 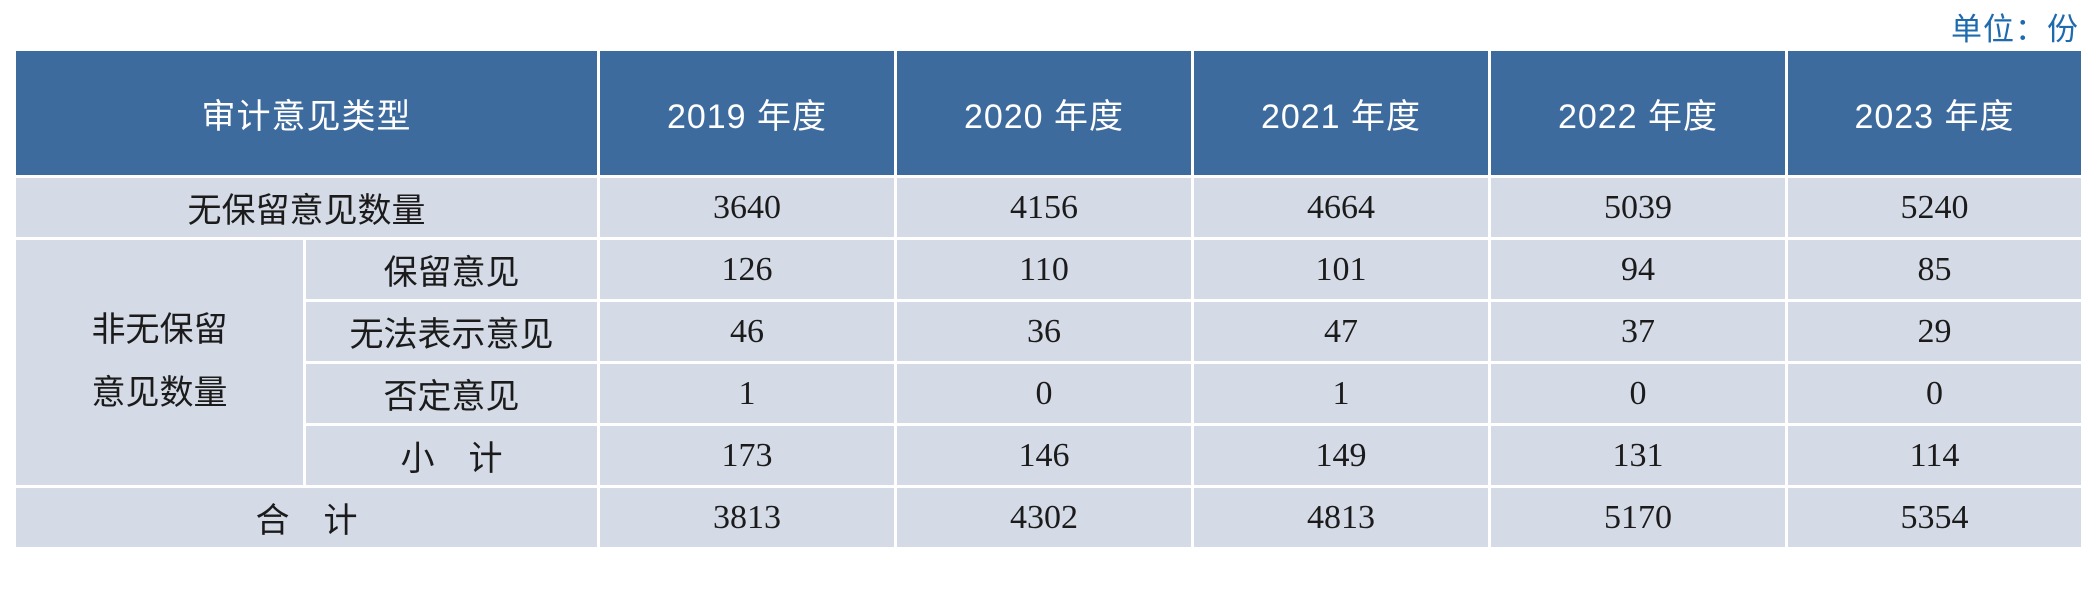 What do you see at coordinates (1638, 331) in the screenshot?
I see `cell-value: 37` at bounding box center [1638, 331].